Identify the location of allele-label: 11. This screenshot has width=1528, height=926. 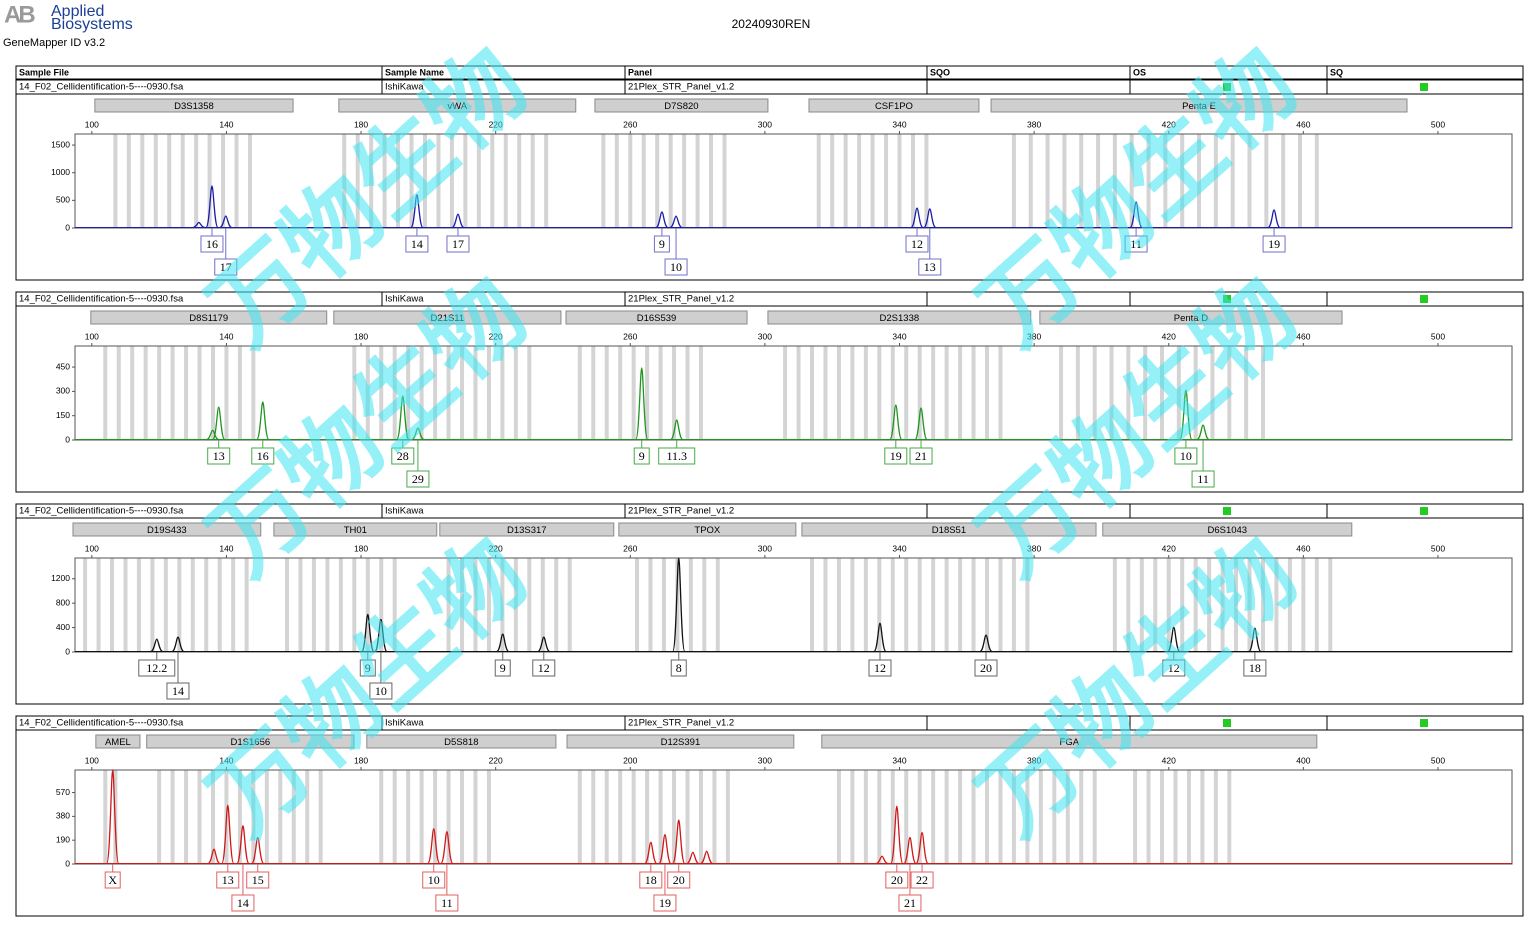
(447, 903).